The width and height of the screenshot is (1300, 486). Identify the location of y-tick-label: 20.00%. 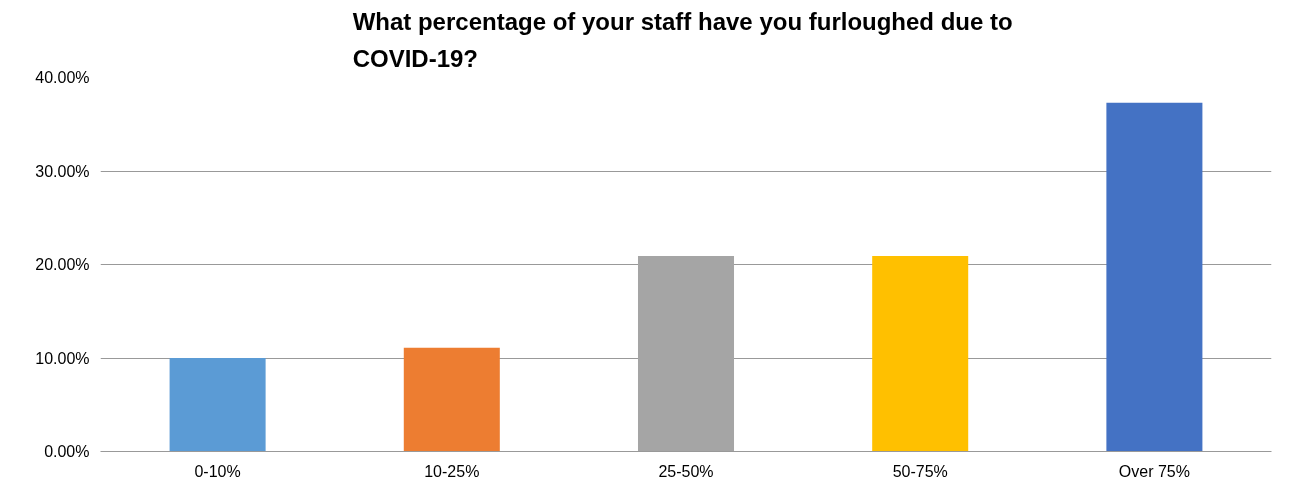
(62, 264).